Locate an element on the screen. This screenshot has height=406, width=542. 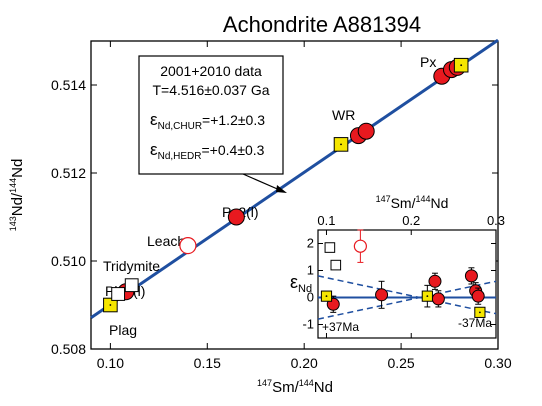
inset-data-points is located at coordinates (403, 273).